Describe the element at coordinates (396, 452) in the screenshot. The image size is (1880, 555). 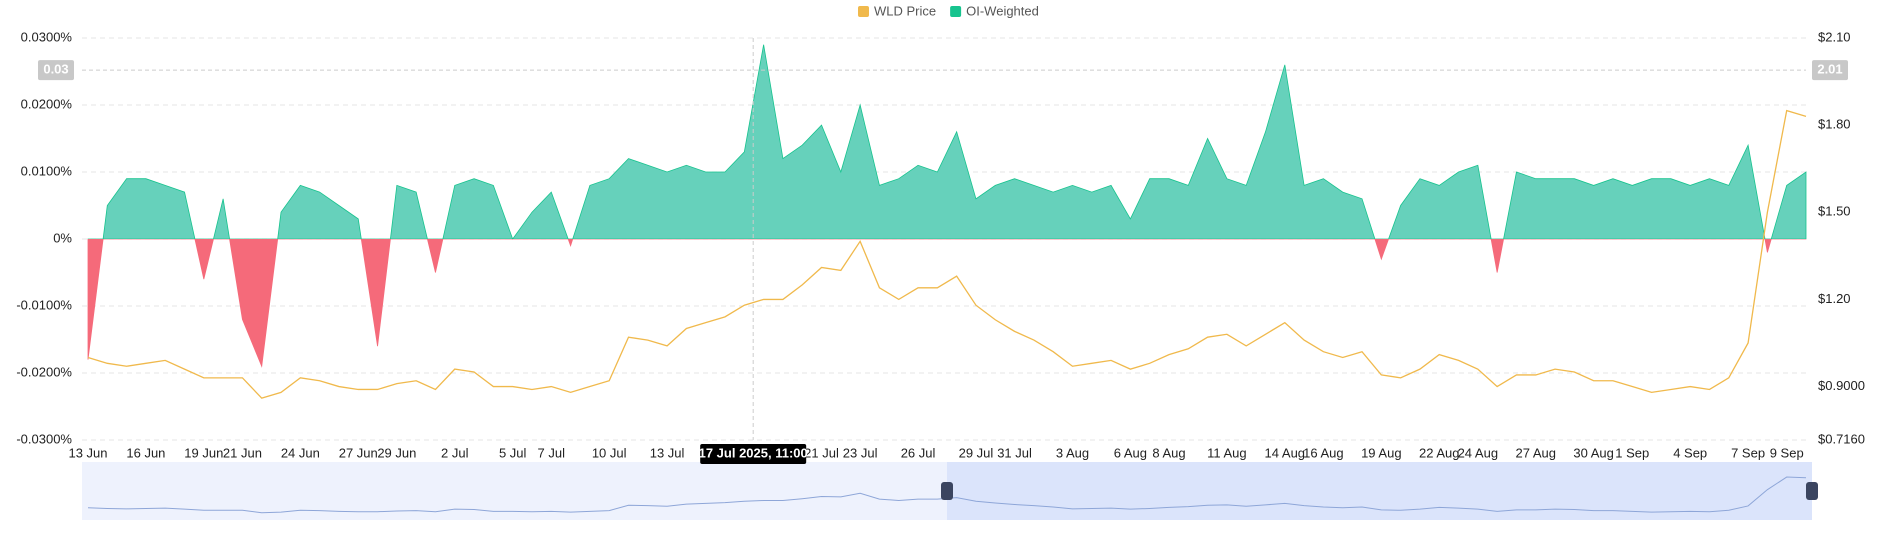
I see `x-tick-label: 29 Jun` at that location.